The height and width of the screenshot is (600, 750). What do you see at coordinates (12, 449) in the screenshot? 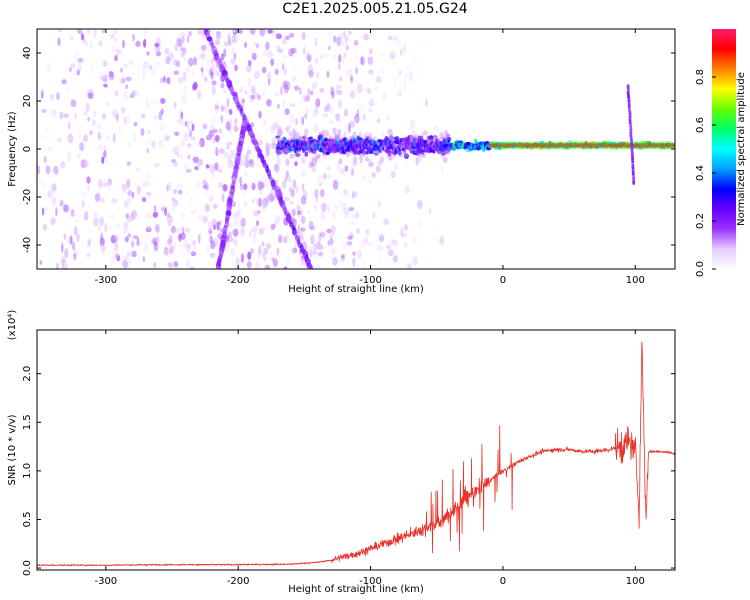
I see `snr-y-axis-label: SNR (10 * v/v)` at bounding box center [12, 449].